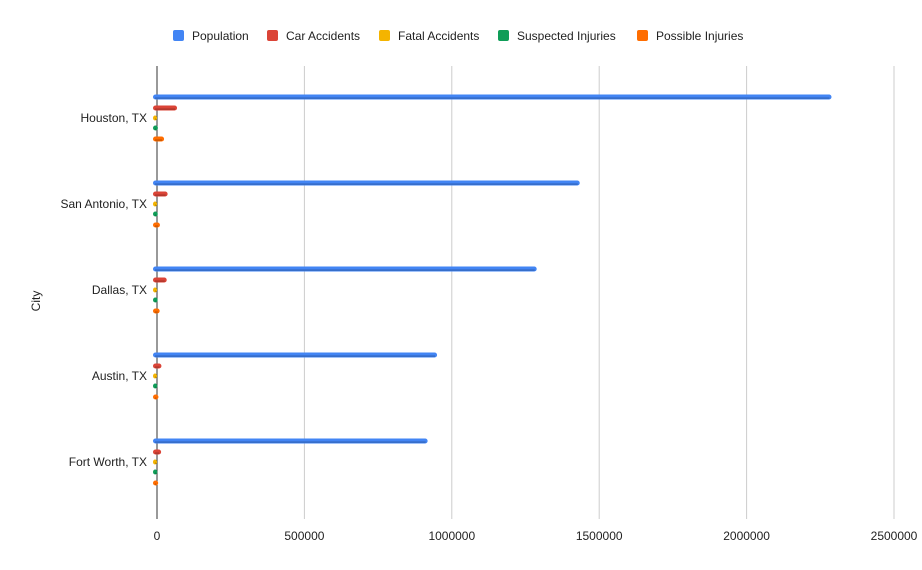 This screenshot has height=570, width=922. Describe the element at coordinates (599, 536) in the screenshot. I see `x-tick-label: 1500000` at that location.